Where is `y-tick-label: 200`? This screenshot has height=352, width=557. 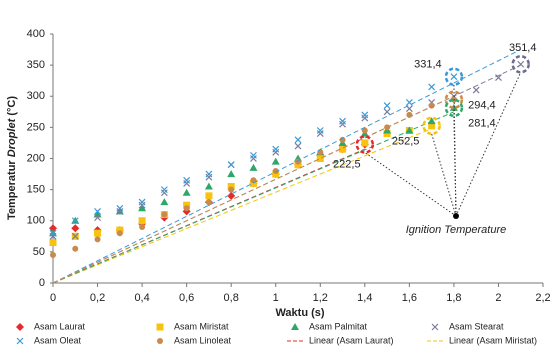
y-tick-label: 200 is located at coordinates (36, 158).